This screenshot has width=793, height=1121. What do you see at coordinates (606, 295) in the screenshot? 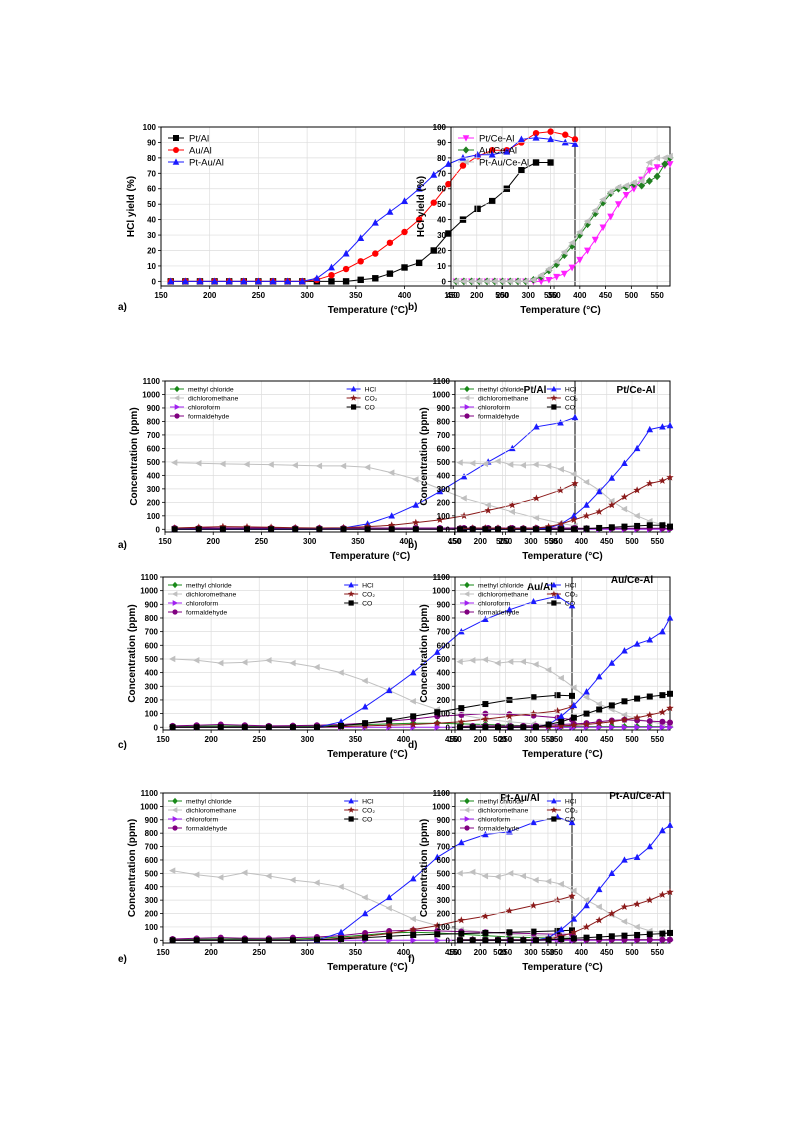
I see `x-tick-label: 450` at bounding box center [606, 295].